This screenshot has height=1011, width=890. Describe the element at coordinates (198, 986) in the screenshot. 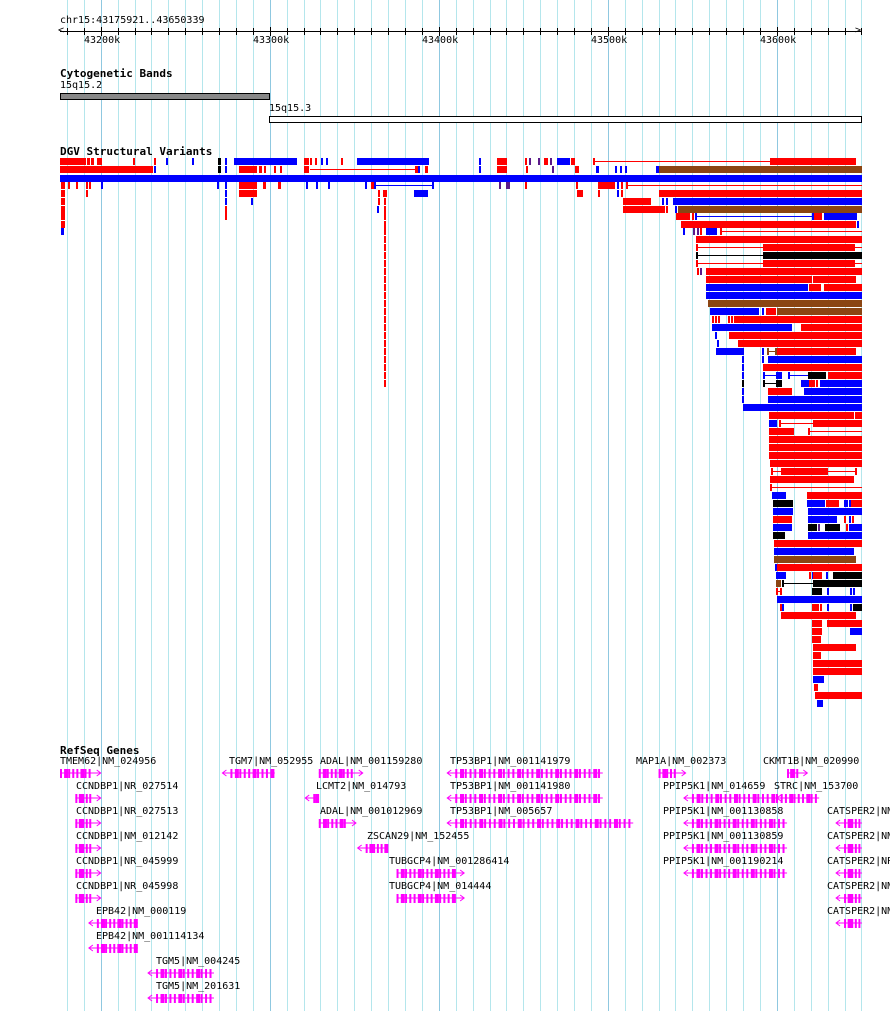

I see `gene-label: TGM5|NM_201631` at that location.